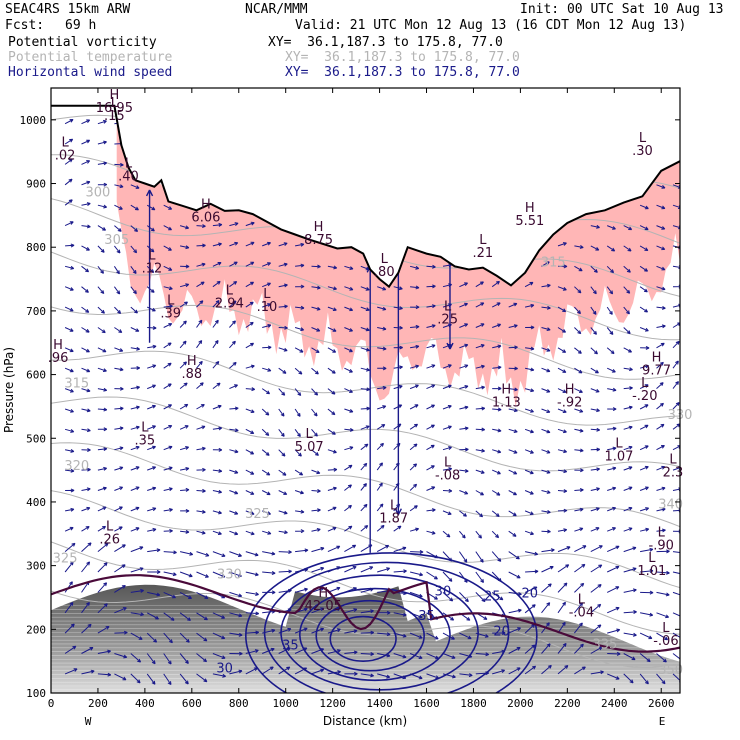 This screenshot has width=740, height=740. I want to click on pv-extremum-value: .21, so click(483, 253).